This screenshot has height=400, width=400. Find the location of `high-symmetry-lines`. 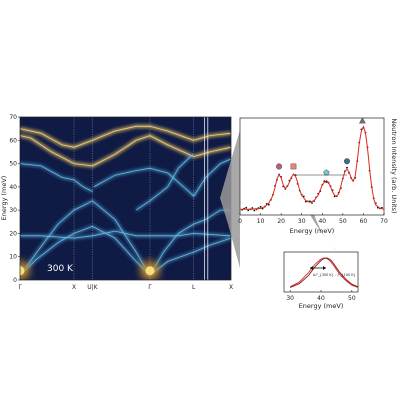

high-symmetry-lines is located at coordinates (141, 198).